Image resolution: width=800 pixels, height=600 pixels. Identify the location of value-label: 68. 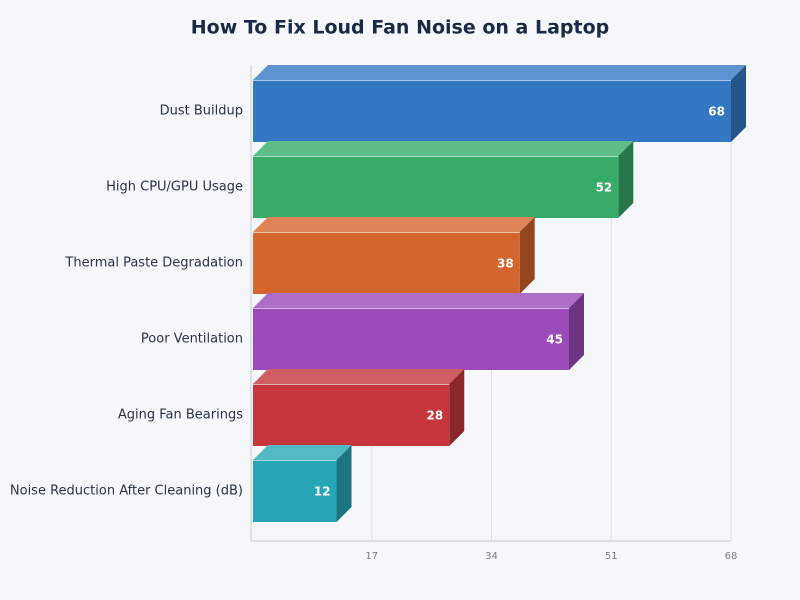
(716, 112).